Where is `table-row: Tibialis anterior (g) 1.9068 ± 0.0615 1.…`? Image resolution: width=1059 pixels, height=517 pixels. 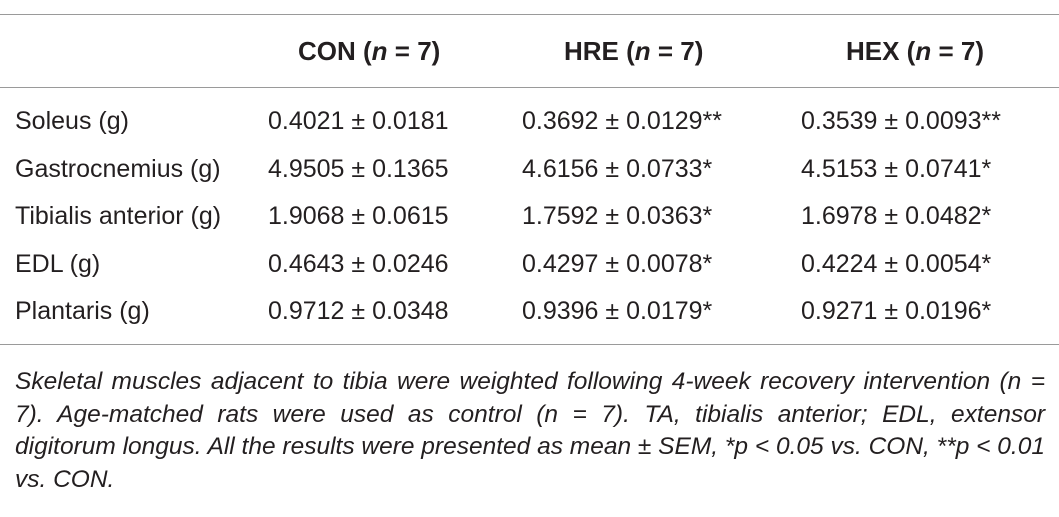 table-row: Tibialis anterior (g) 1.9068 ± 0.0615 1.… is located at coordinates (529, 217).